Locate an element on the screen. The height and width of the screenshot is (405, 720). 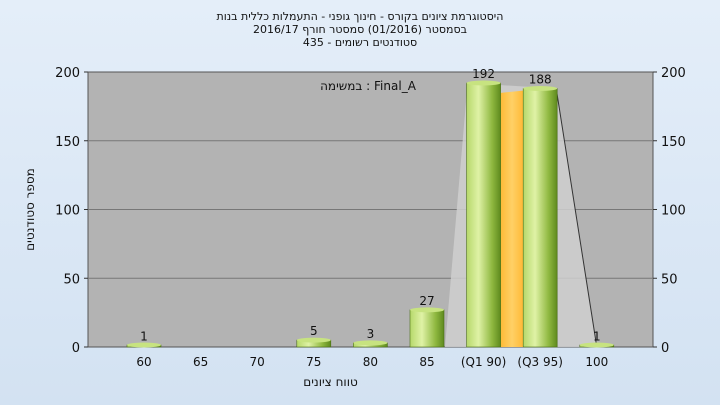
y2-tick-label: 150 is located at coordinates (673, 142).